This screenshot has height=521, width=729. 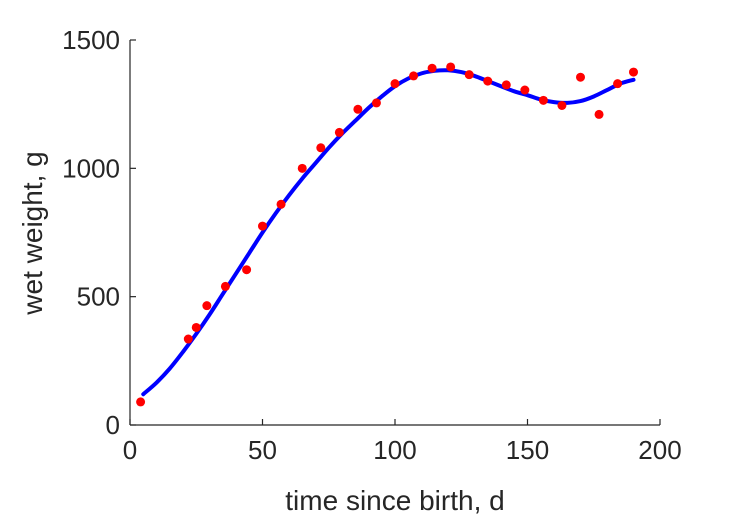 I want to click on x-tick-label: 50, so click(x=262, y=450).